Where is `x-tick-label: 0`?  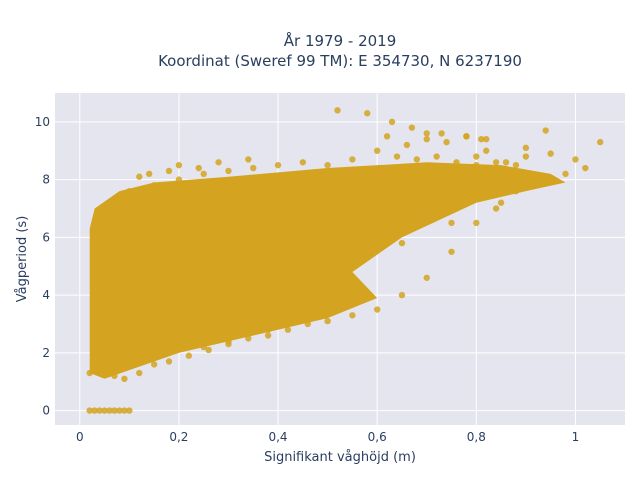 x-tick-label: 0 is located at coordinates (80, 437).